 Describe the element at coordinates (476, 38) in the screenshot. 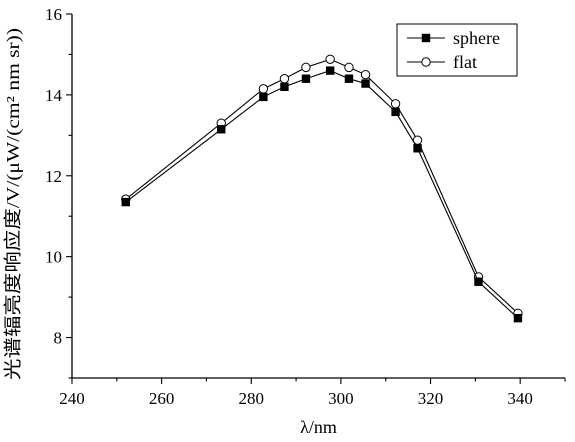

I see `legend-label-sphere: sphere` at that location.